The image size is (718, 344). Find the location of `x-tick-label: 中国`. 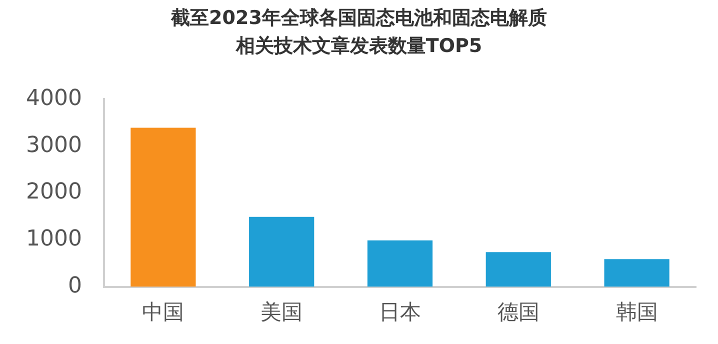

x-tick-label: 中国 is located at coordinates (163, 312).